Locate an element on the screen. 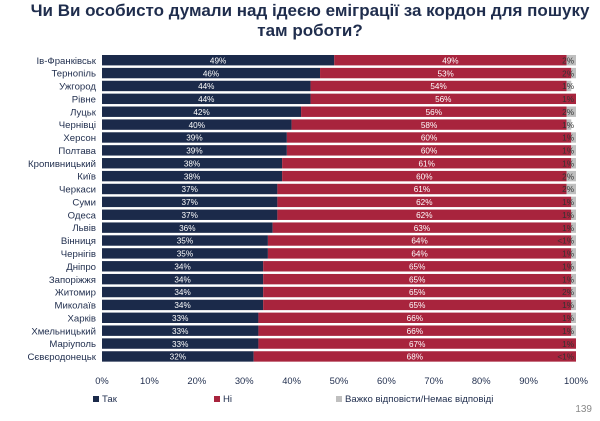  data-label: 38% is located at coordinates (192, 176).